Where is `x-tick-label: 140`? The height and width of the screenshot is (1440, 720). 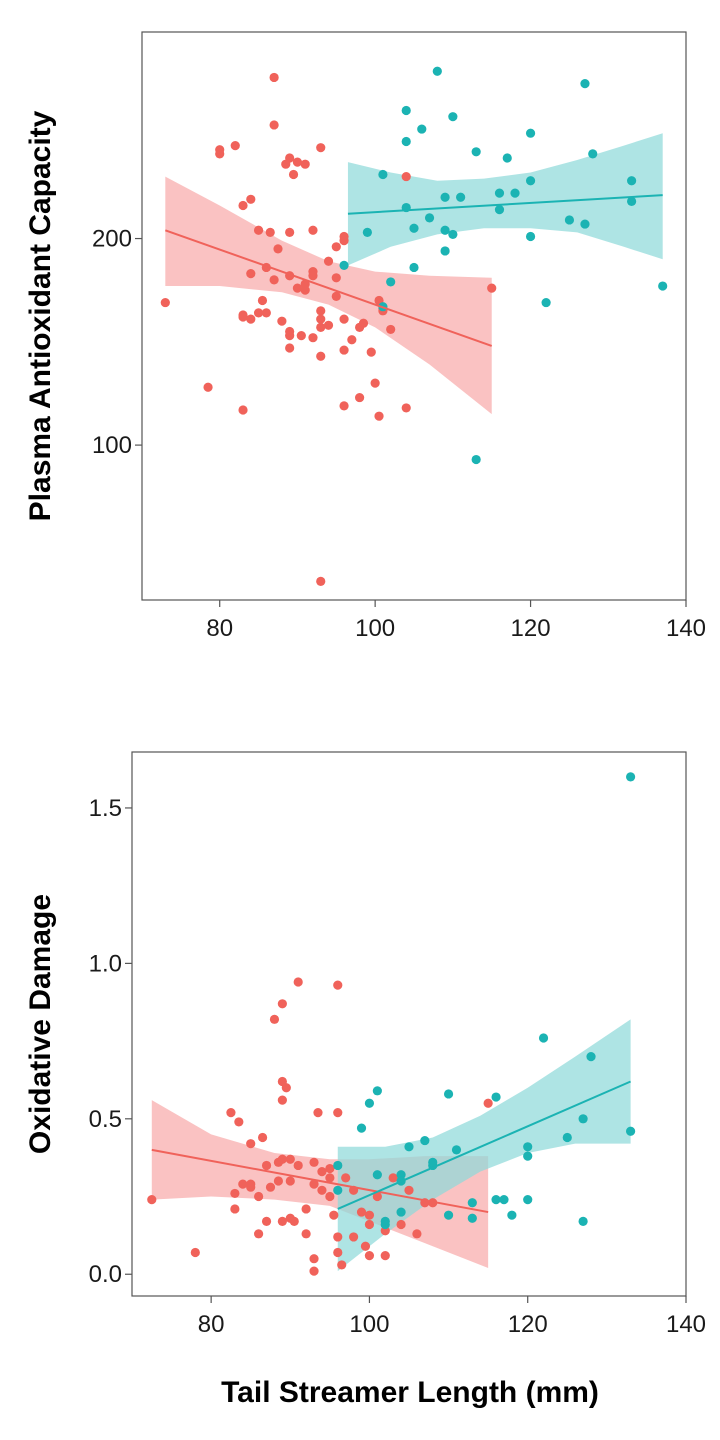 x-tick-label: 140 is located at coordinates (686, 1324).